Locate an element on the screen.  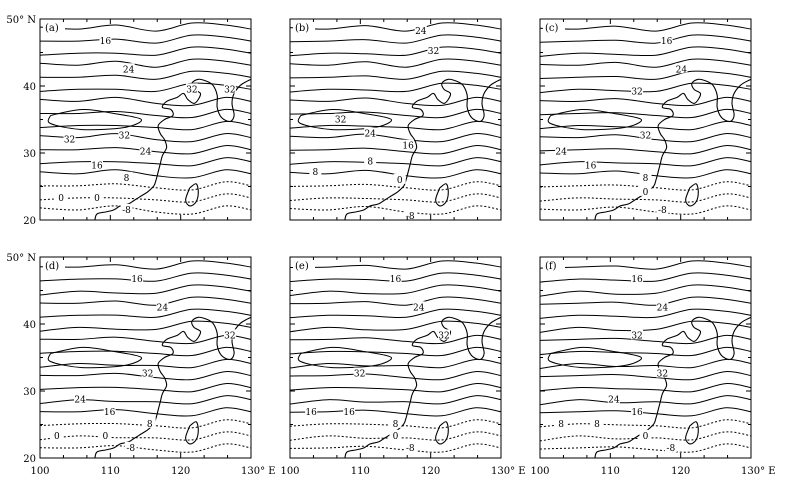
latitude-label: 40 is located at coordinates (29, 87).